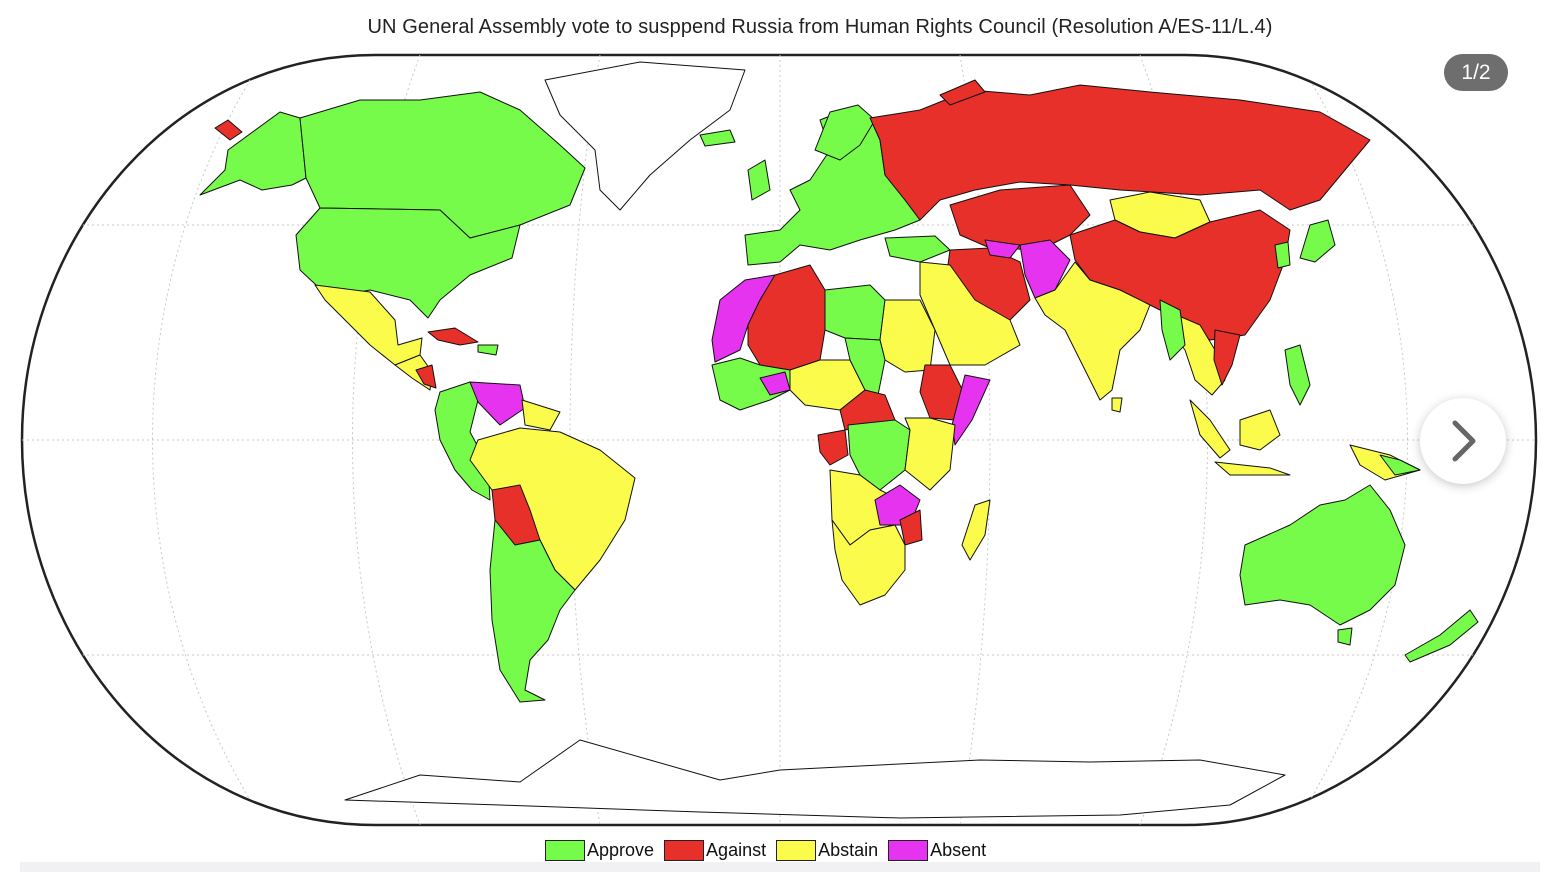  Describe the element at coordinates (917, 249) in the screenshot. I see `region-turkey` at that location.